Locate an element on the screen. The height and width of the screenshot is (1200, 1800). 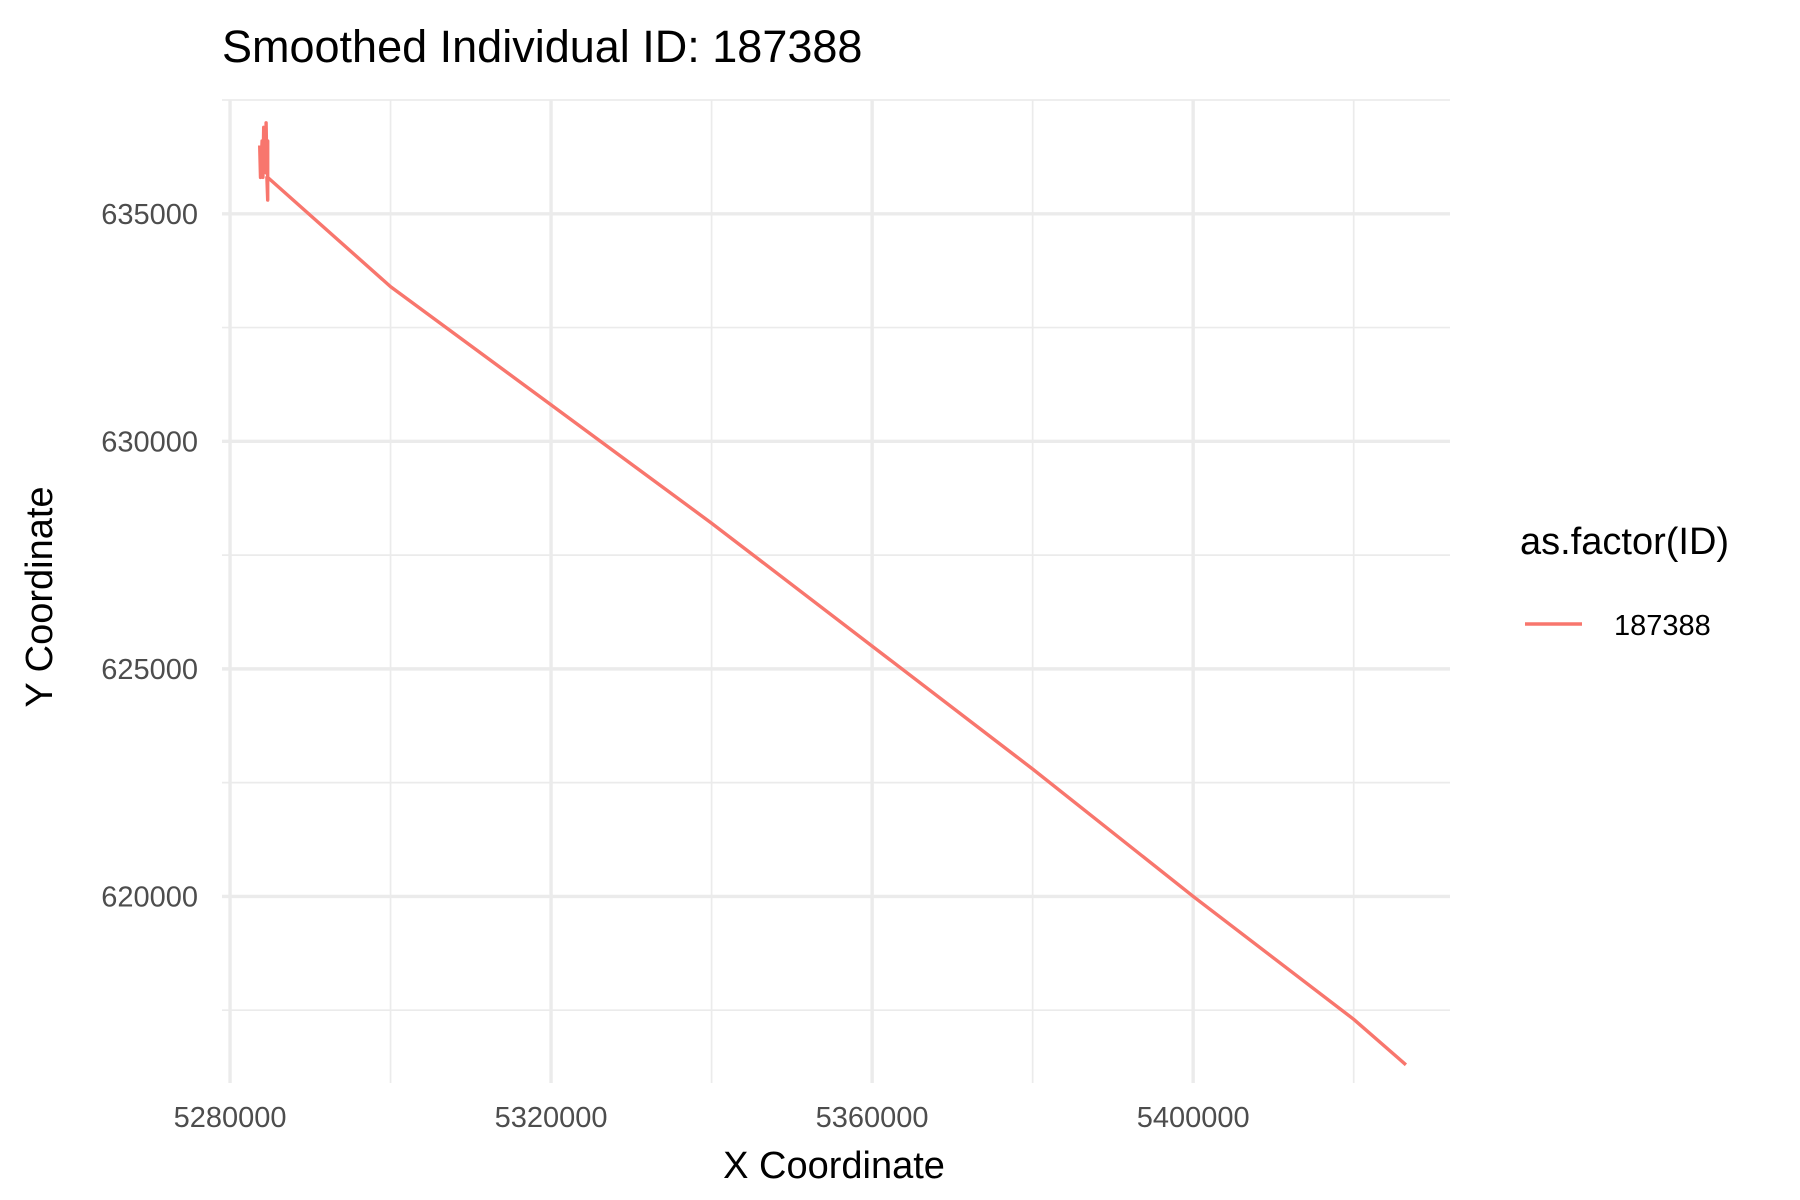
legend: as.factor(ID) 187388 is located at coordinates (1624, 581).